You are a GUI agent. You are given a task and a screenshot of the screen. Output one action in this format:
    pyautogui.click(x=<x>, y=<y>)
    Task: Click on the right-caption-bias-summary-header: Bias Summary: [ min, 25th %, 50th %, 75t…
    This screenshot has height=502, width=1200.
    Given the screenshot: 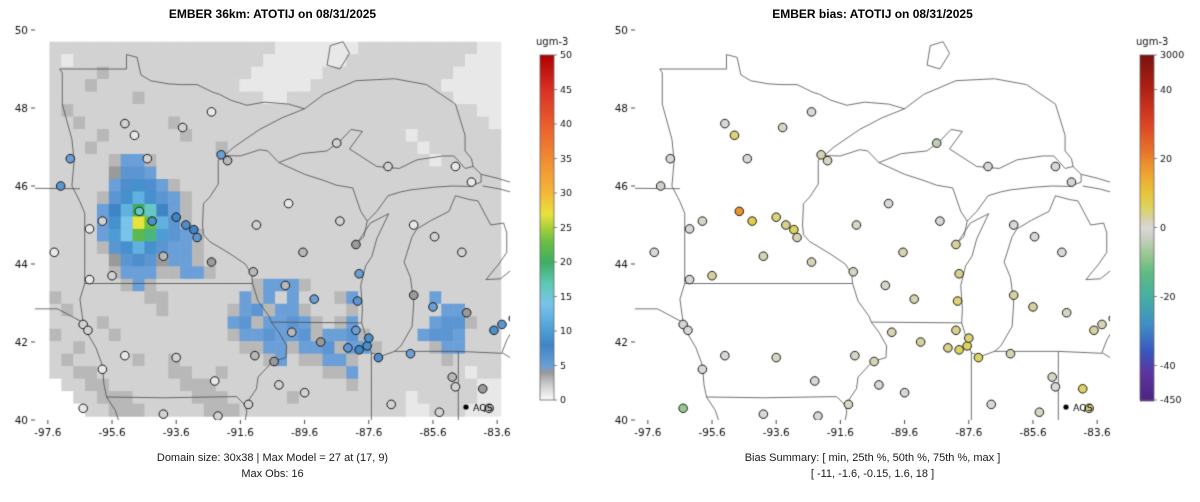 What is the action you would take?
    pyautogui.click(x=872, y=458)
    